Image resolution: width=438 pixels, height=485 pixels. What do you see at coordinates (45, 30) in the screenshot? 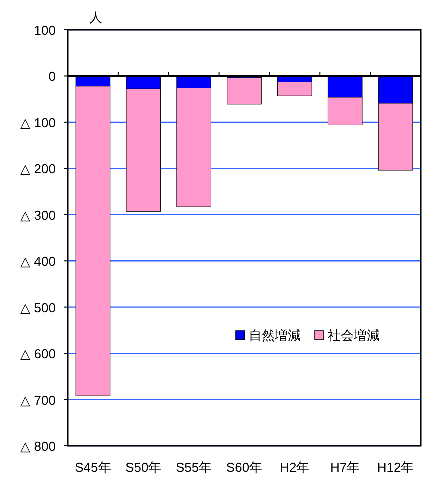
I see `y-tick-label: 100` at bounding box center [45, 30].